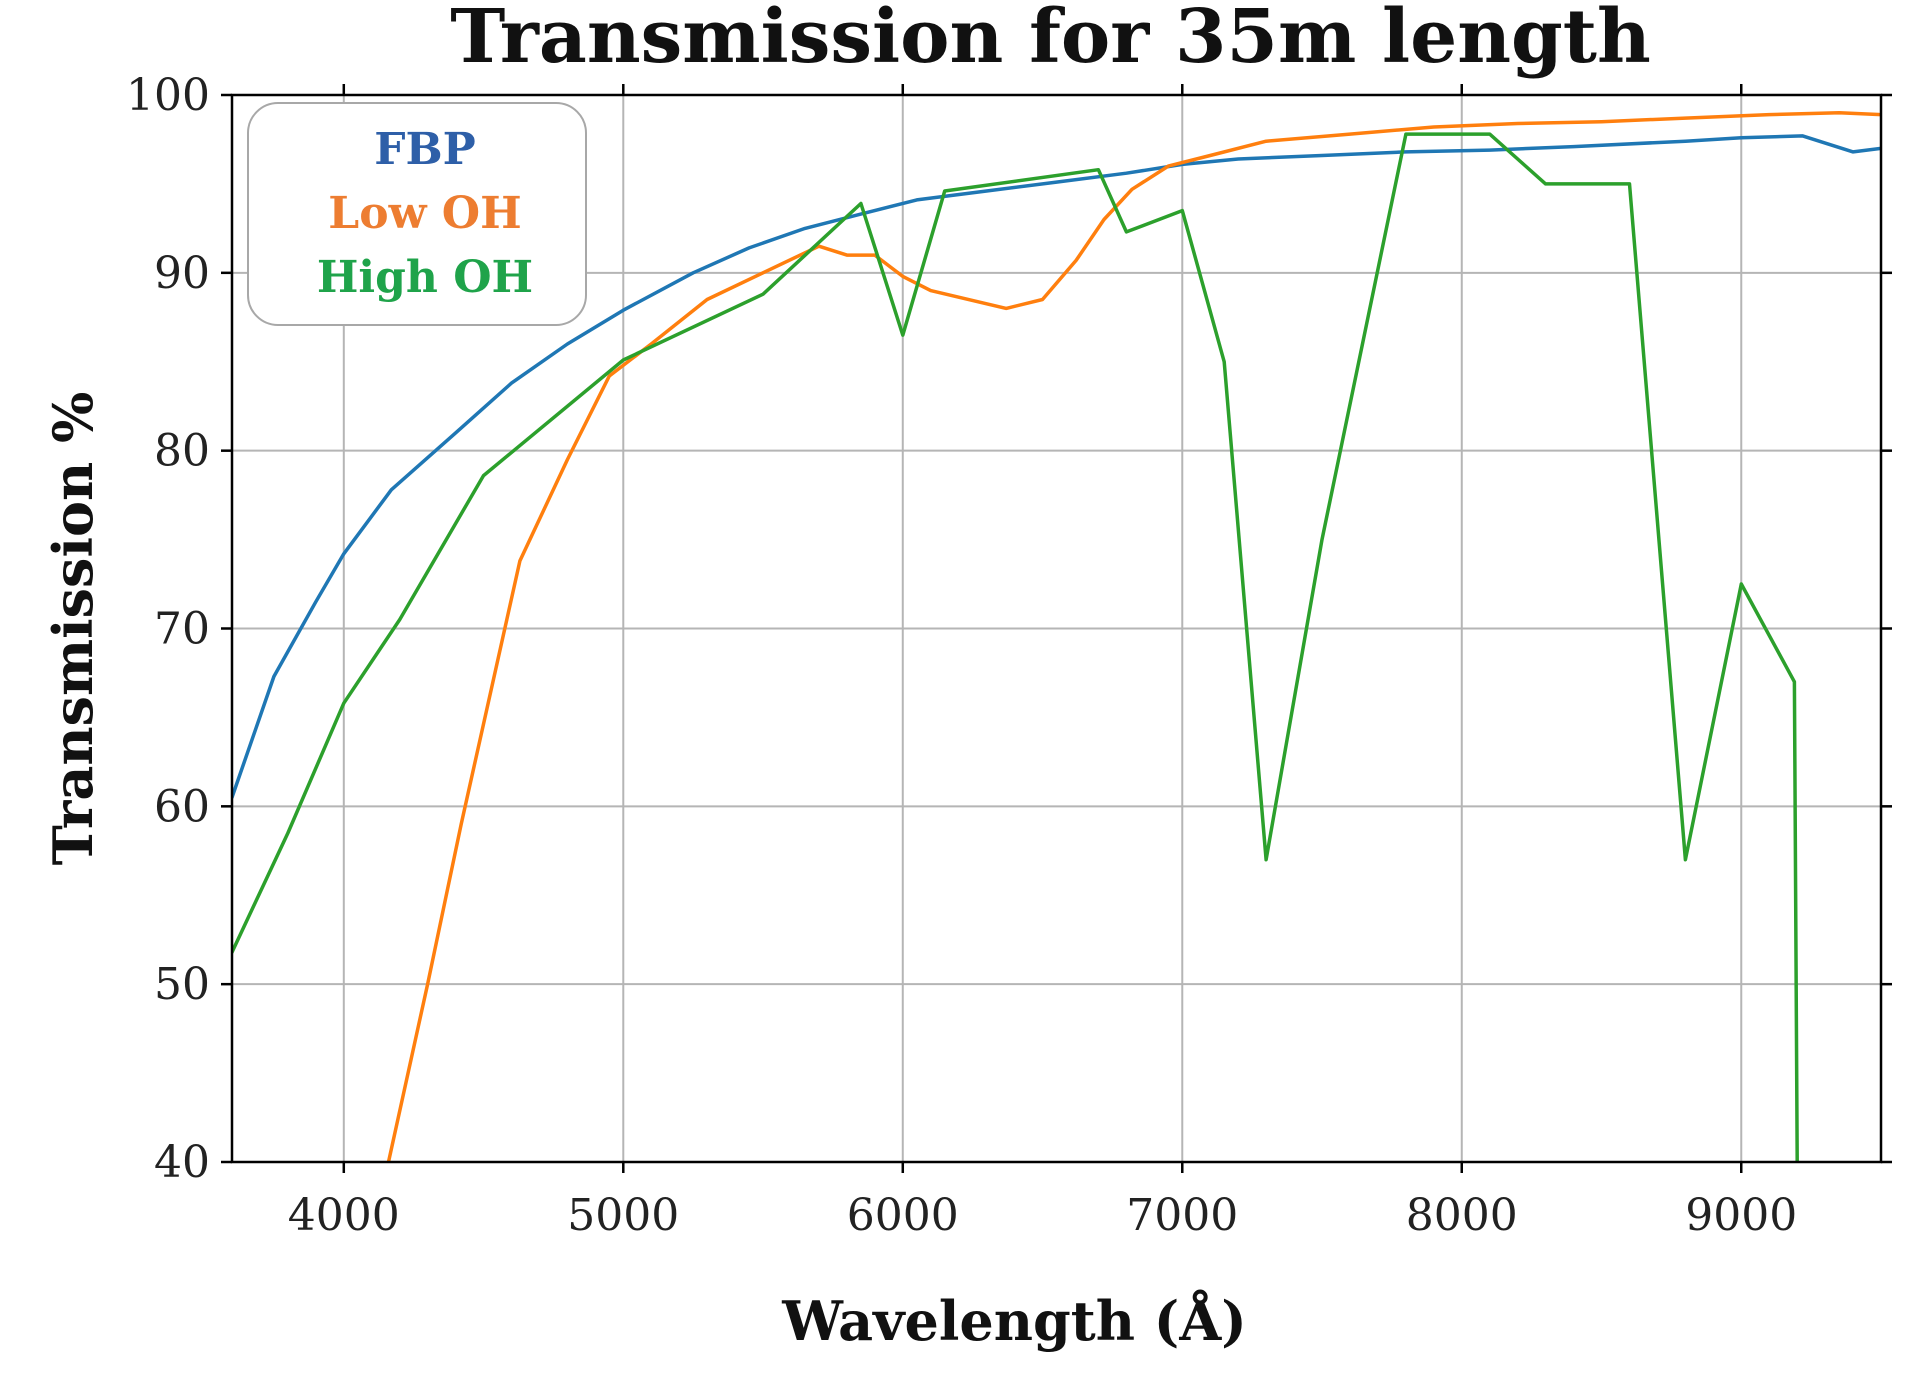  Describe the element at coordinates (425, 277) in the screenshot. I see `legend-entry-high-oh: High OH` at that location.